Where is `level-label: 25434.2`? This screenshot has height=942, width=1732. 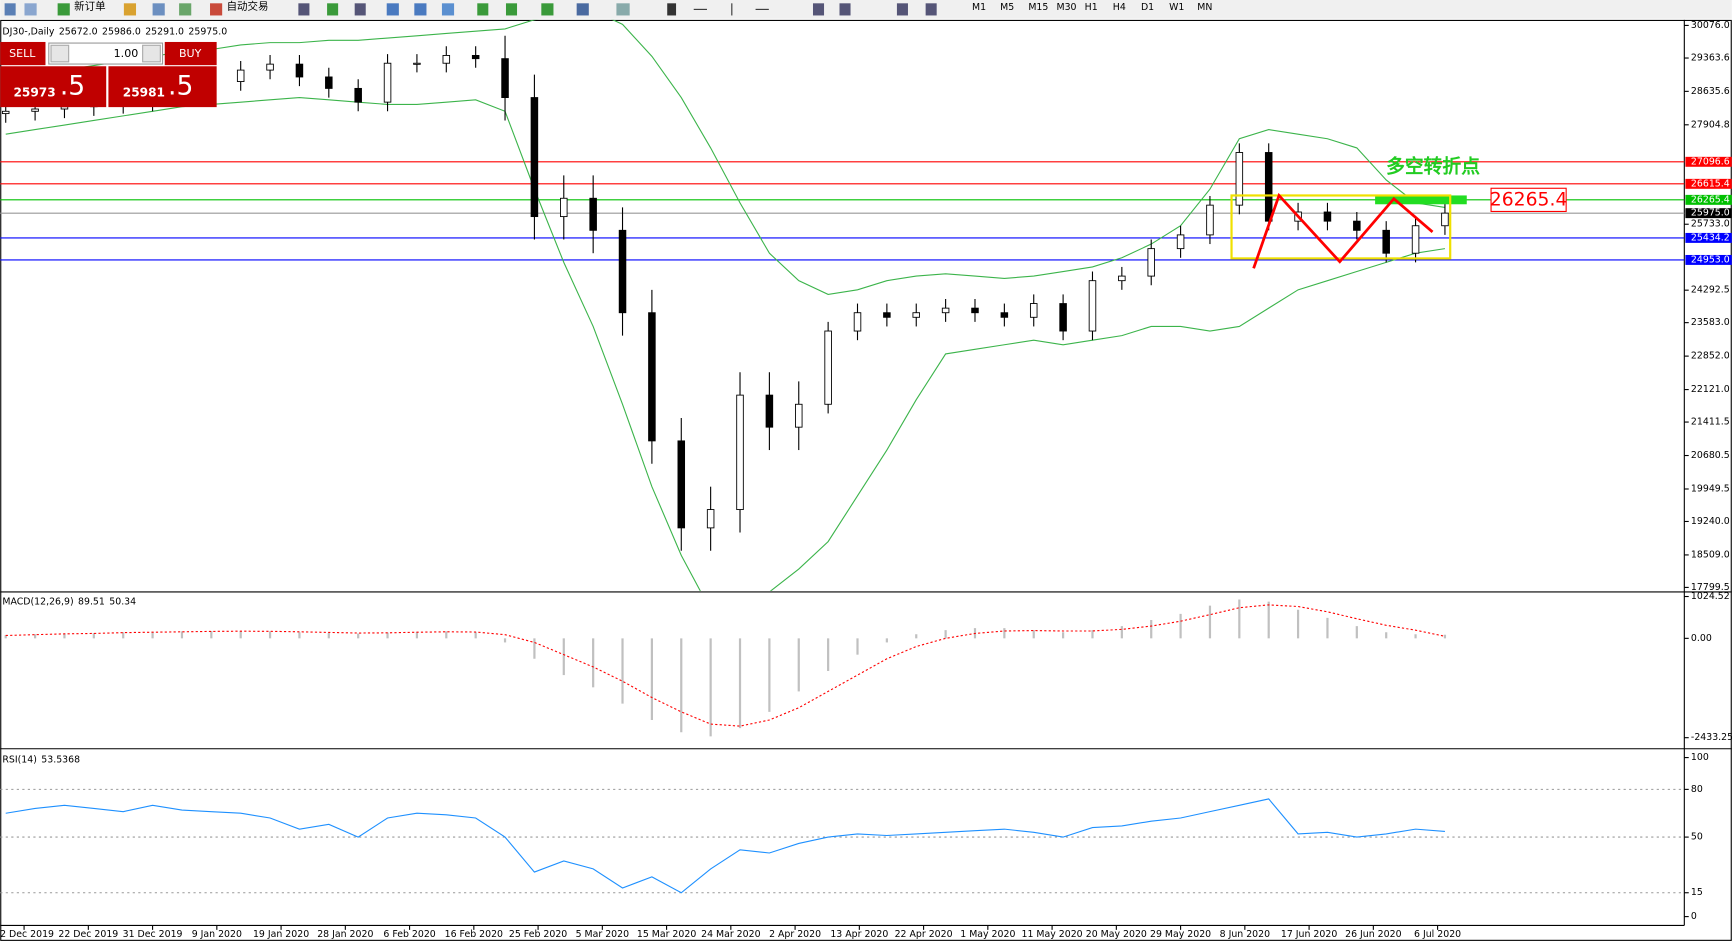 level-label: 25434.2 is located at coordinates (1710, 237).